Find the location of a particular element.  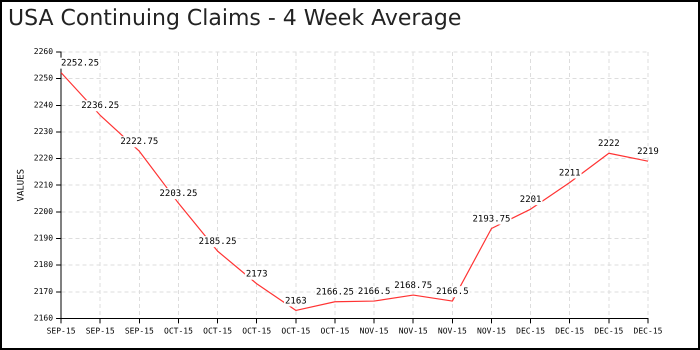

data-label: 2222.75 is located at coordinates (139, 142).